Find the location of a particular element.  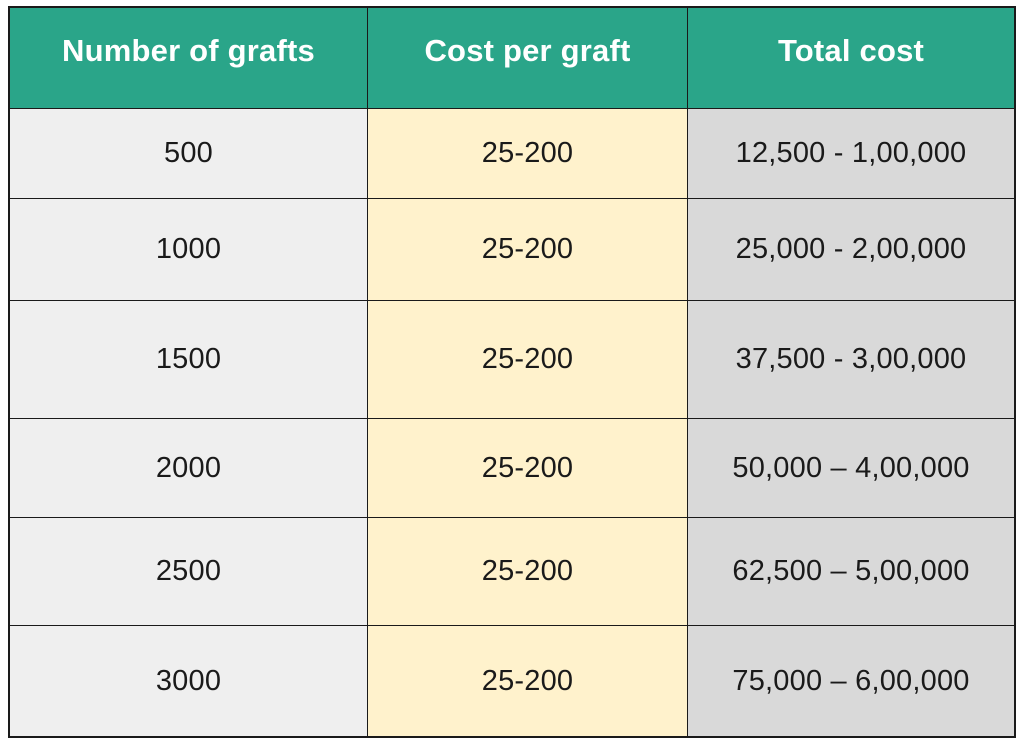

cell-grafts: 3000 is located at coordinates (188, 681).